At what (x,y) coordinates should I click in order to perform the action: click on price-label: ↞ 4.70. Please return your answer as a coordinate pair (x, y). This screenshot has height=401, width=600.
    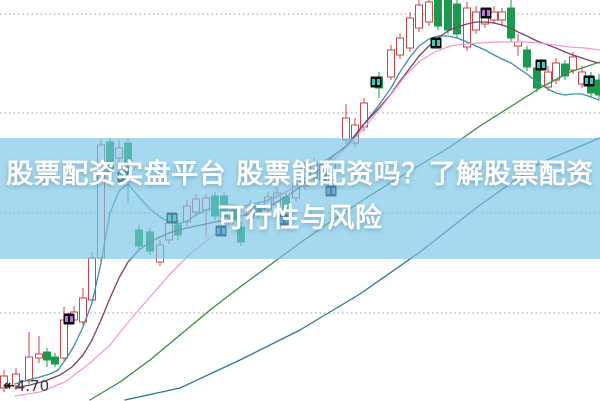
    Looking at the image, I should click on (26, 386).